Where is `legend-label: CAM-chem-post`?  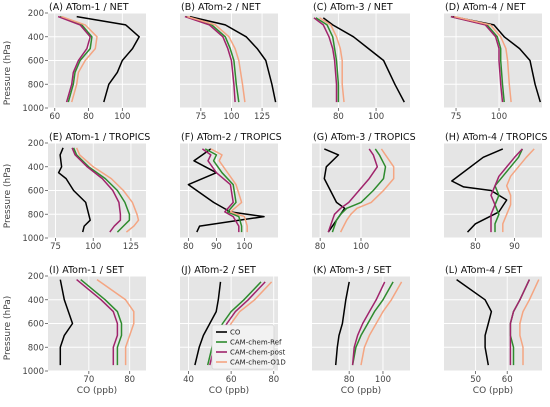
legend-label: CAM-chem-post is located at coordinates (258, 353).